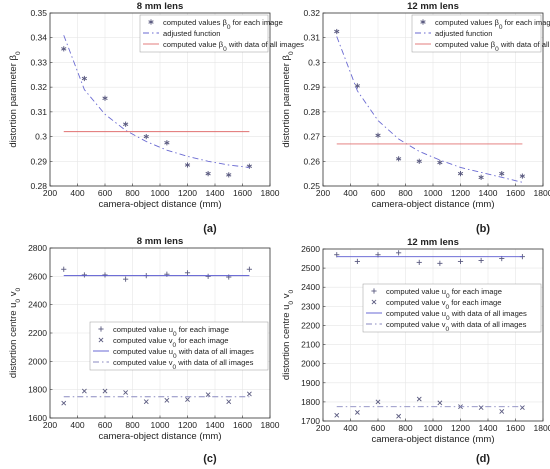 The image size is (550, 469). What do you see at coordinates (433, 6) in the screenshot?
I see `chart-title: 12 mm lens` at bounding box center [433, 6].